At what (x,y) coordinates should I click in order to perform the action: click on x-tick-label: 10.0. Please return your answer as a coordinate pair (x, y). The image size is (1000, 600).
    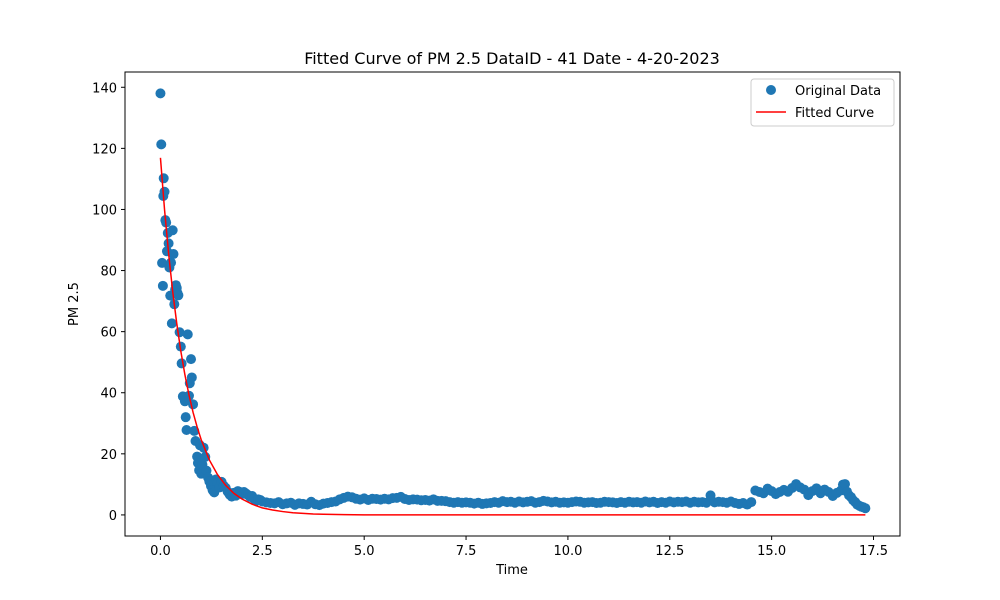
    Looking at the image, I should click on (567, 551).